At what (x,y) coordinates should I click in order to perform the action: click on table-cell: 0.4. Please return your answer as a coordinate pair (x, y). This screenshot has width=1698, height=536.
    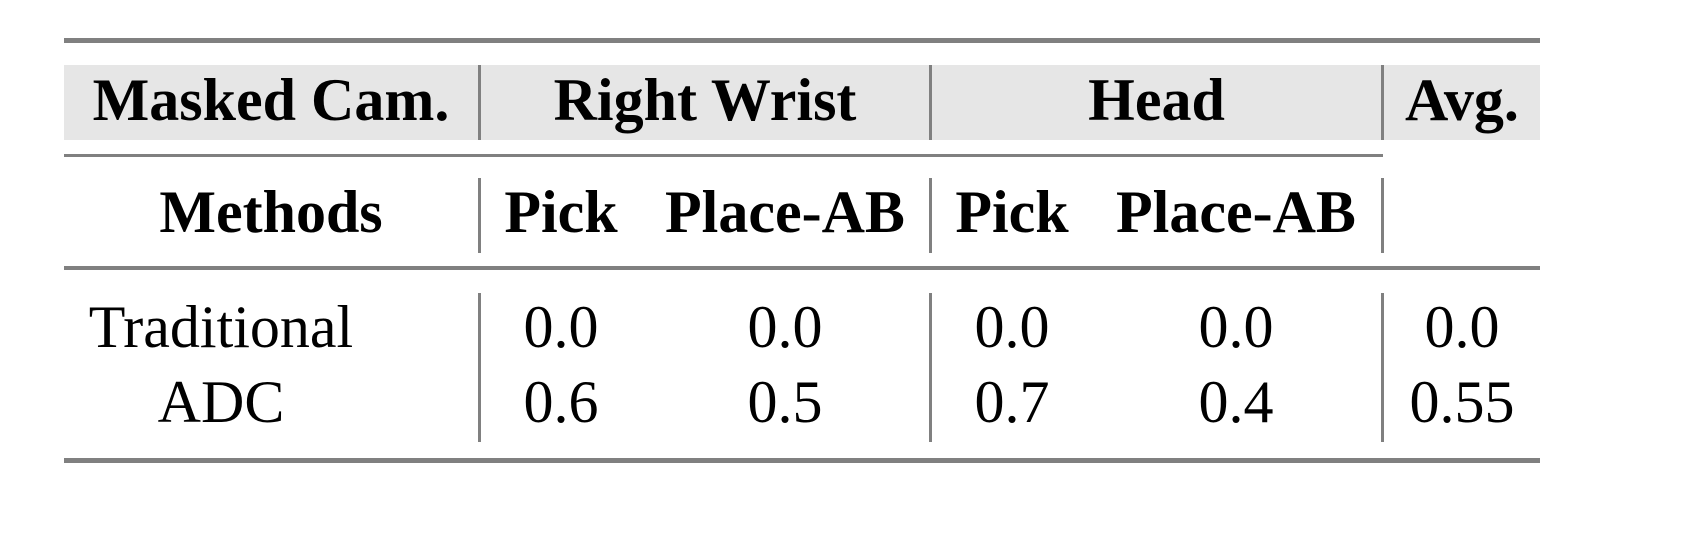
    Looking at the image, I should click on (1236, 402).